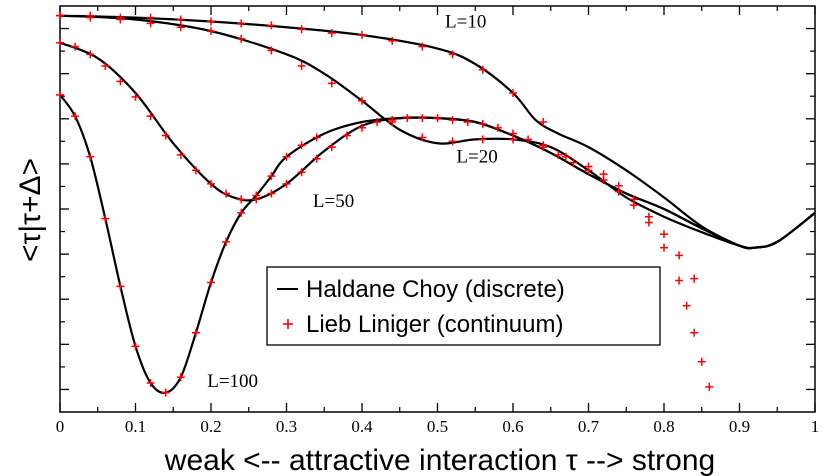 Image resolution: width=822 pixels, height=476 pixels. Describe the element at coordinates (589, 426) in the screenshot. I see `x-tick-label: 0.7` at that location.